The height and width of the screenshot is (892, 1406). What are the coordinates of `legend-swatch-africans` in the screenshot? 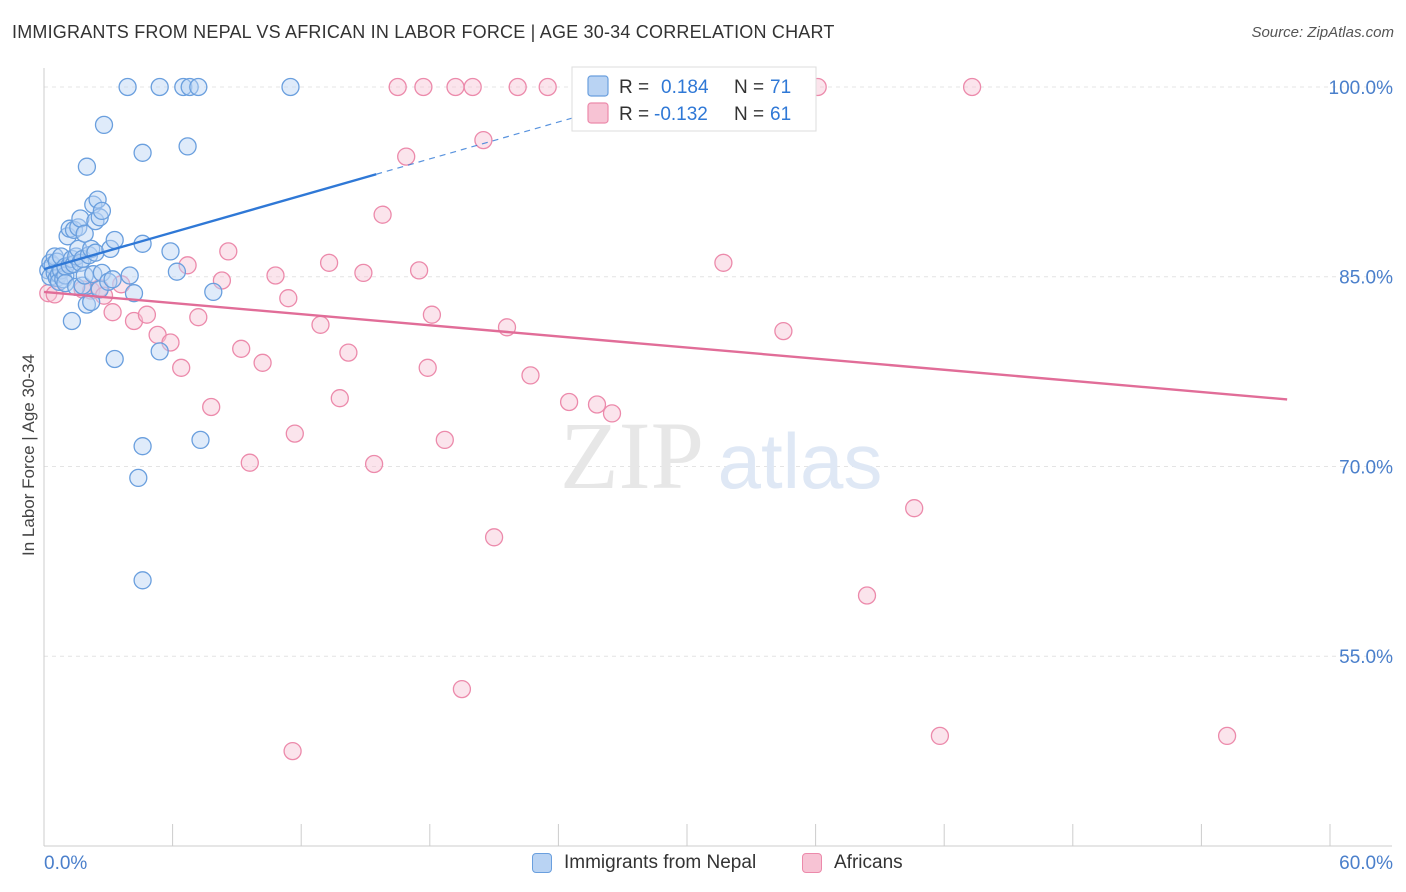 It's located at (598, 113).